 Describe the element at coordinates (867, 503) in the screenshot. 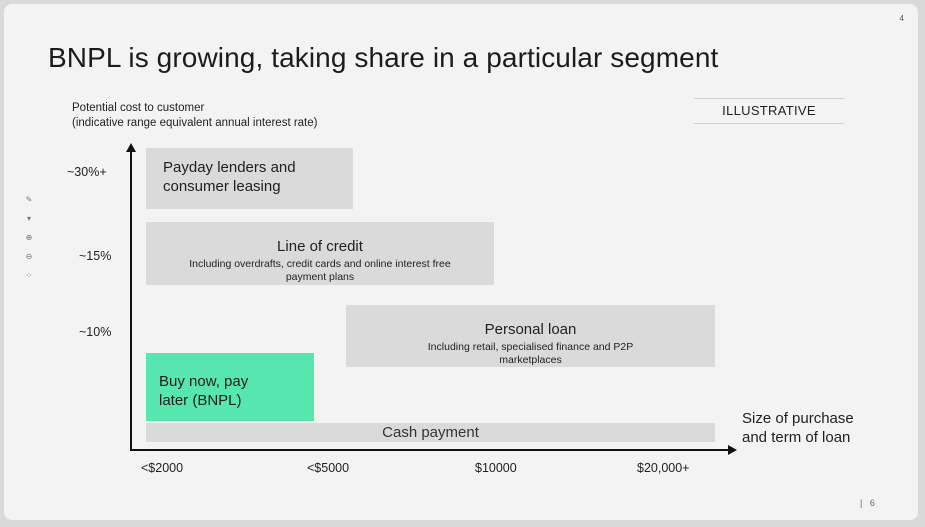

I see `page-number: | 6` at that location.